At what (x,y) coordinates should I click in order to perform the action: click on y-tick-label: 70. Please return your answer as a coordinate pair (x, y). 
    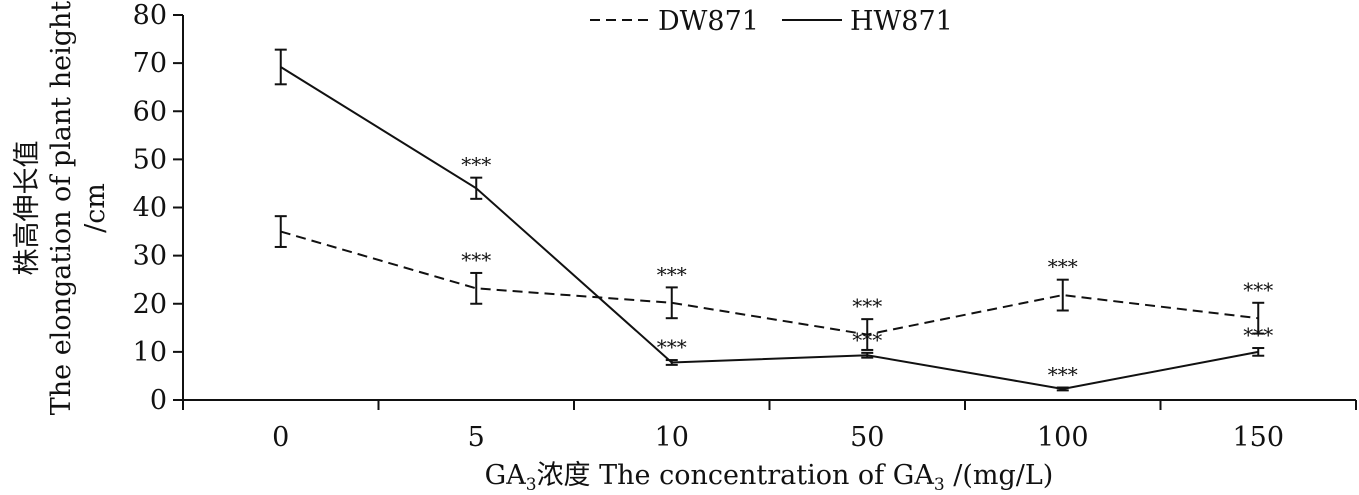
    Looking at the image, I should click on (150, 63).